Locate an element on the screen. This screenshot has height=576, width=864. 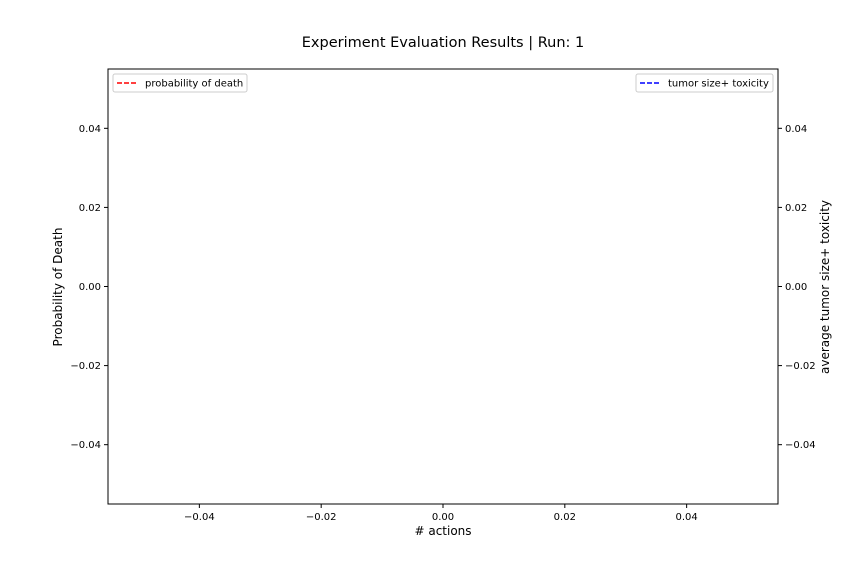
y-left-tick-label: 0.02 is located at coordinates (90, 208).